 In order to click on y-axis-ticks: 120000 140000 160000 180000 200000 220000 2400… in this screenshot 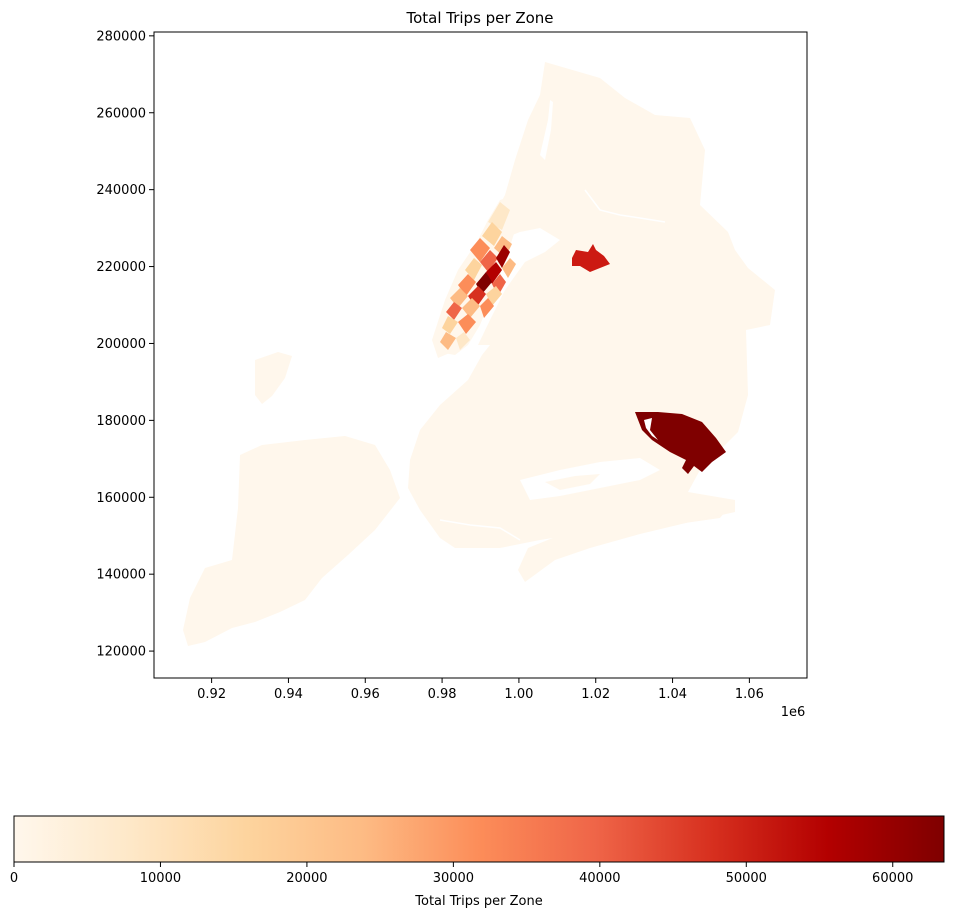, I will do `click(125, 344)`.